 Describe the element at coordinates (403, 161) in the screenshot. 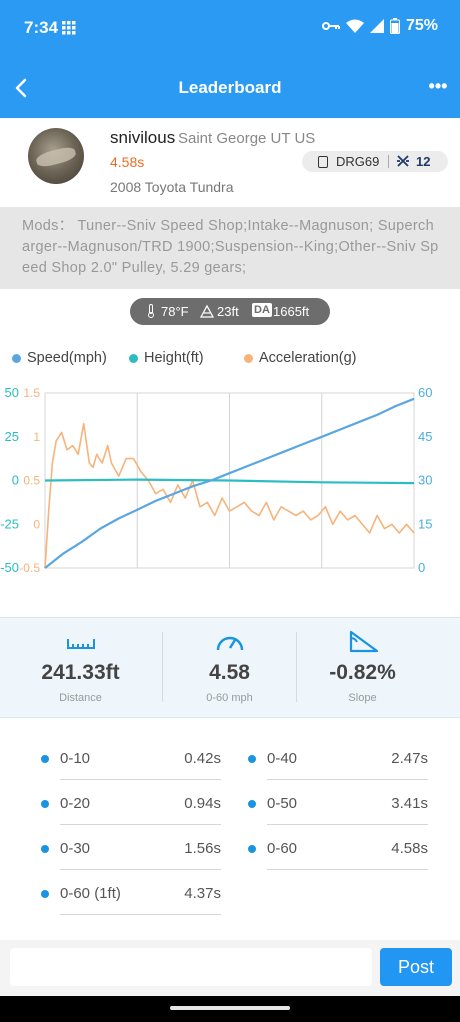

I see `rank-icon` at that location.